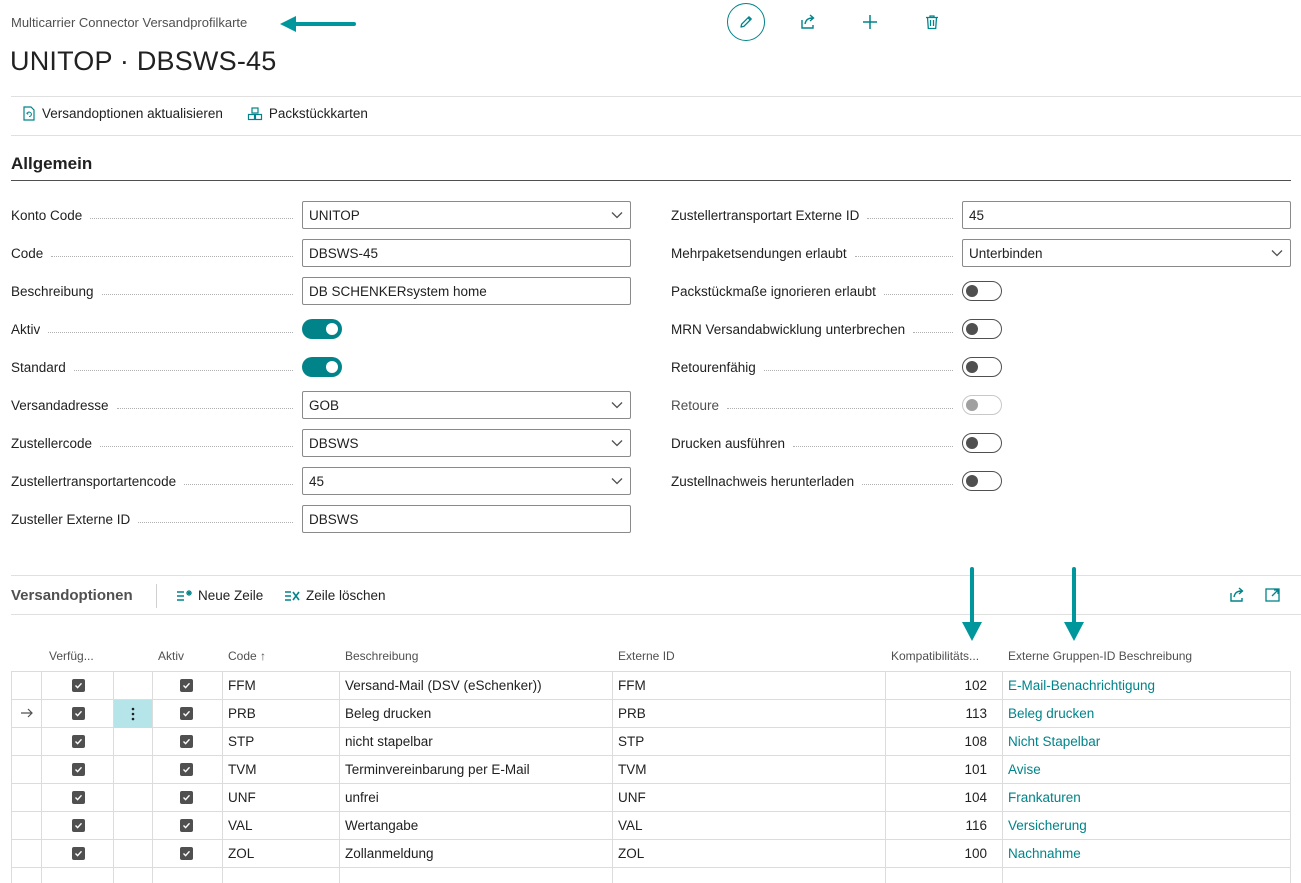 This screenshot has width=1301, height=883. Describe the element at coordinates (247, 656) in the screenshot. I see `column-header-code: Code ↑` at that location.